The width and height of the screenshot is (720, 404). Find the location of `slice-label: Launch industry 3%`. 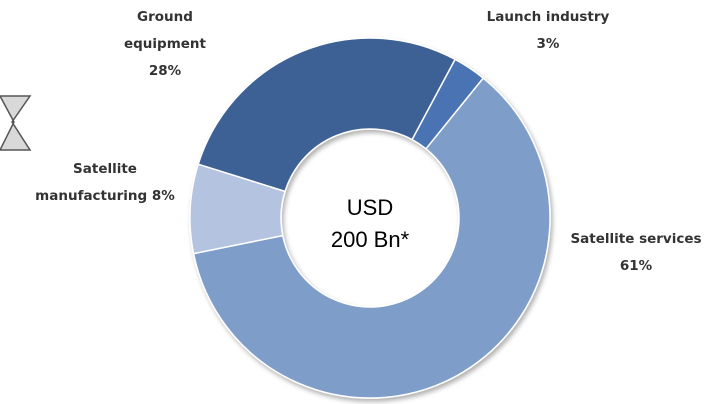

slice-label: Launch industry 3% is located at coordinates (548, 31).